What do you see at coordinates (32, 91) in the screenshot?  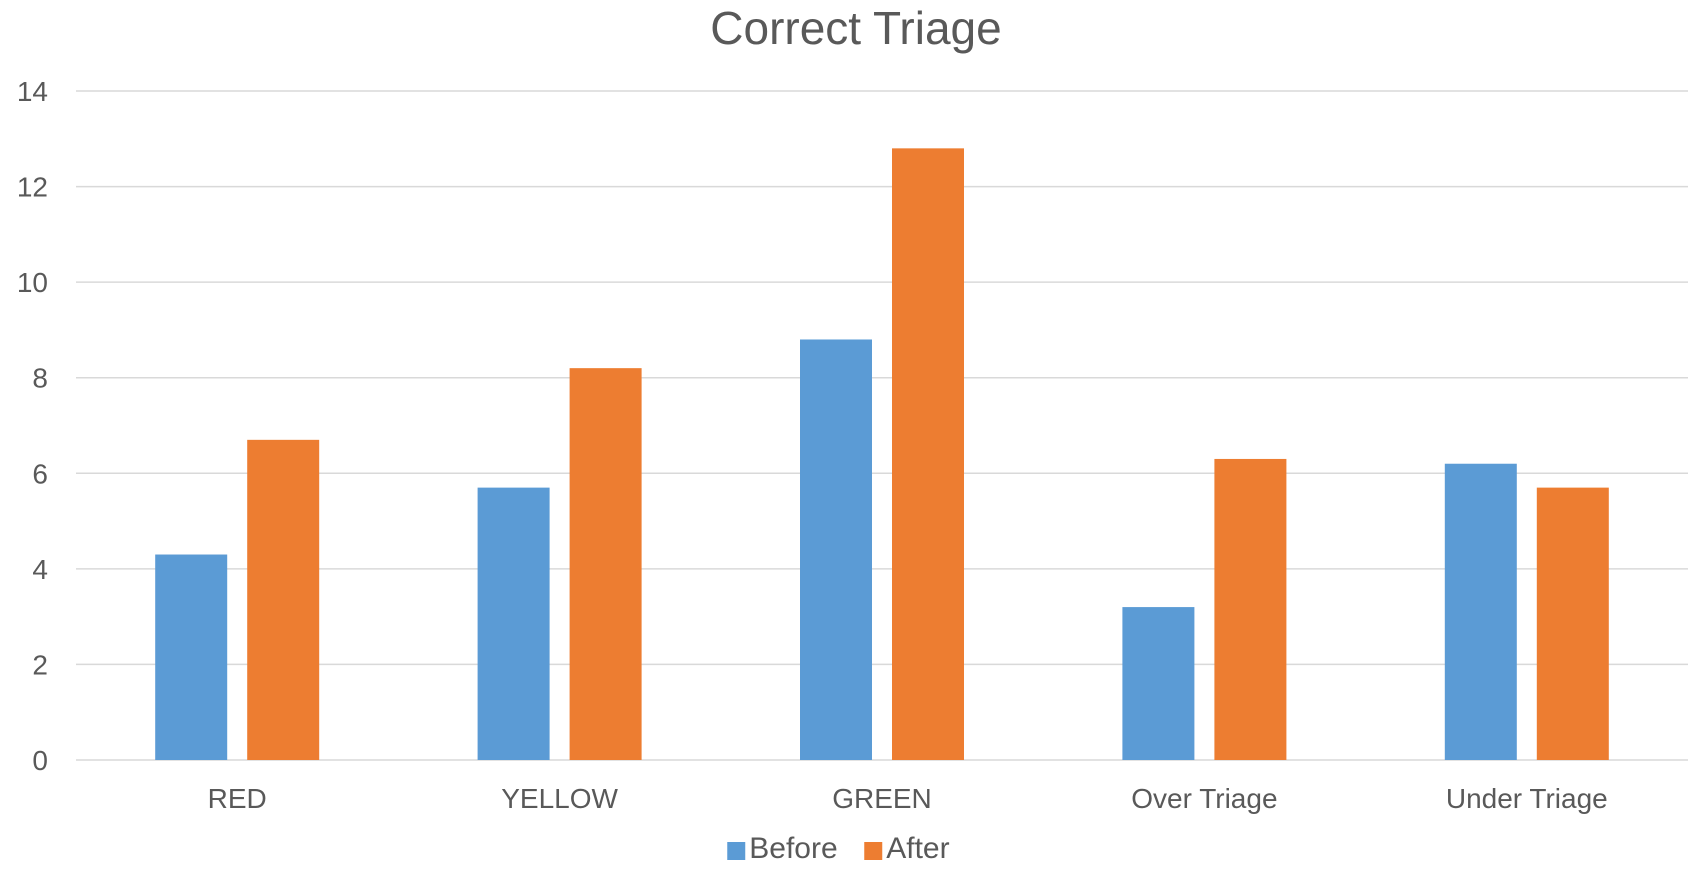 I see `y-tick-label: 14` at bounding box center [32, 91].